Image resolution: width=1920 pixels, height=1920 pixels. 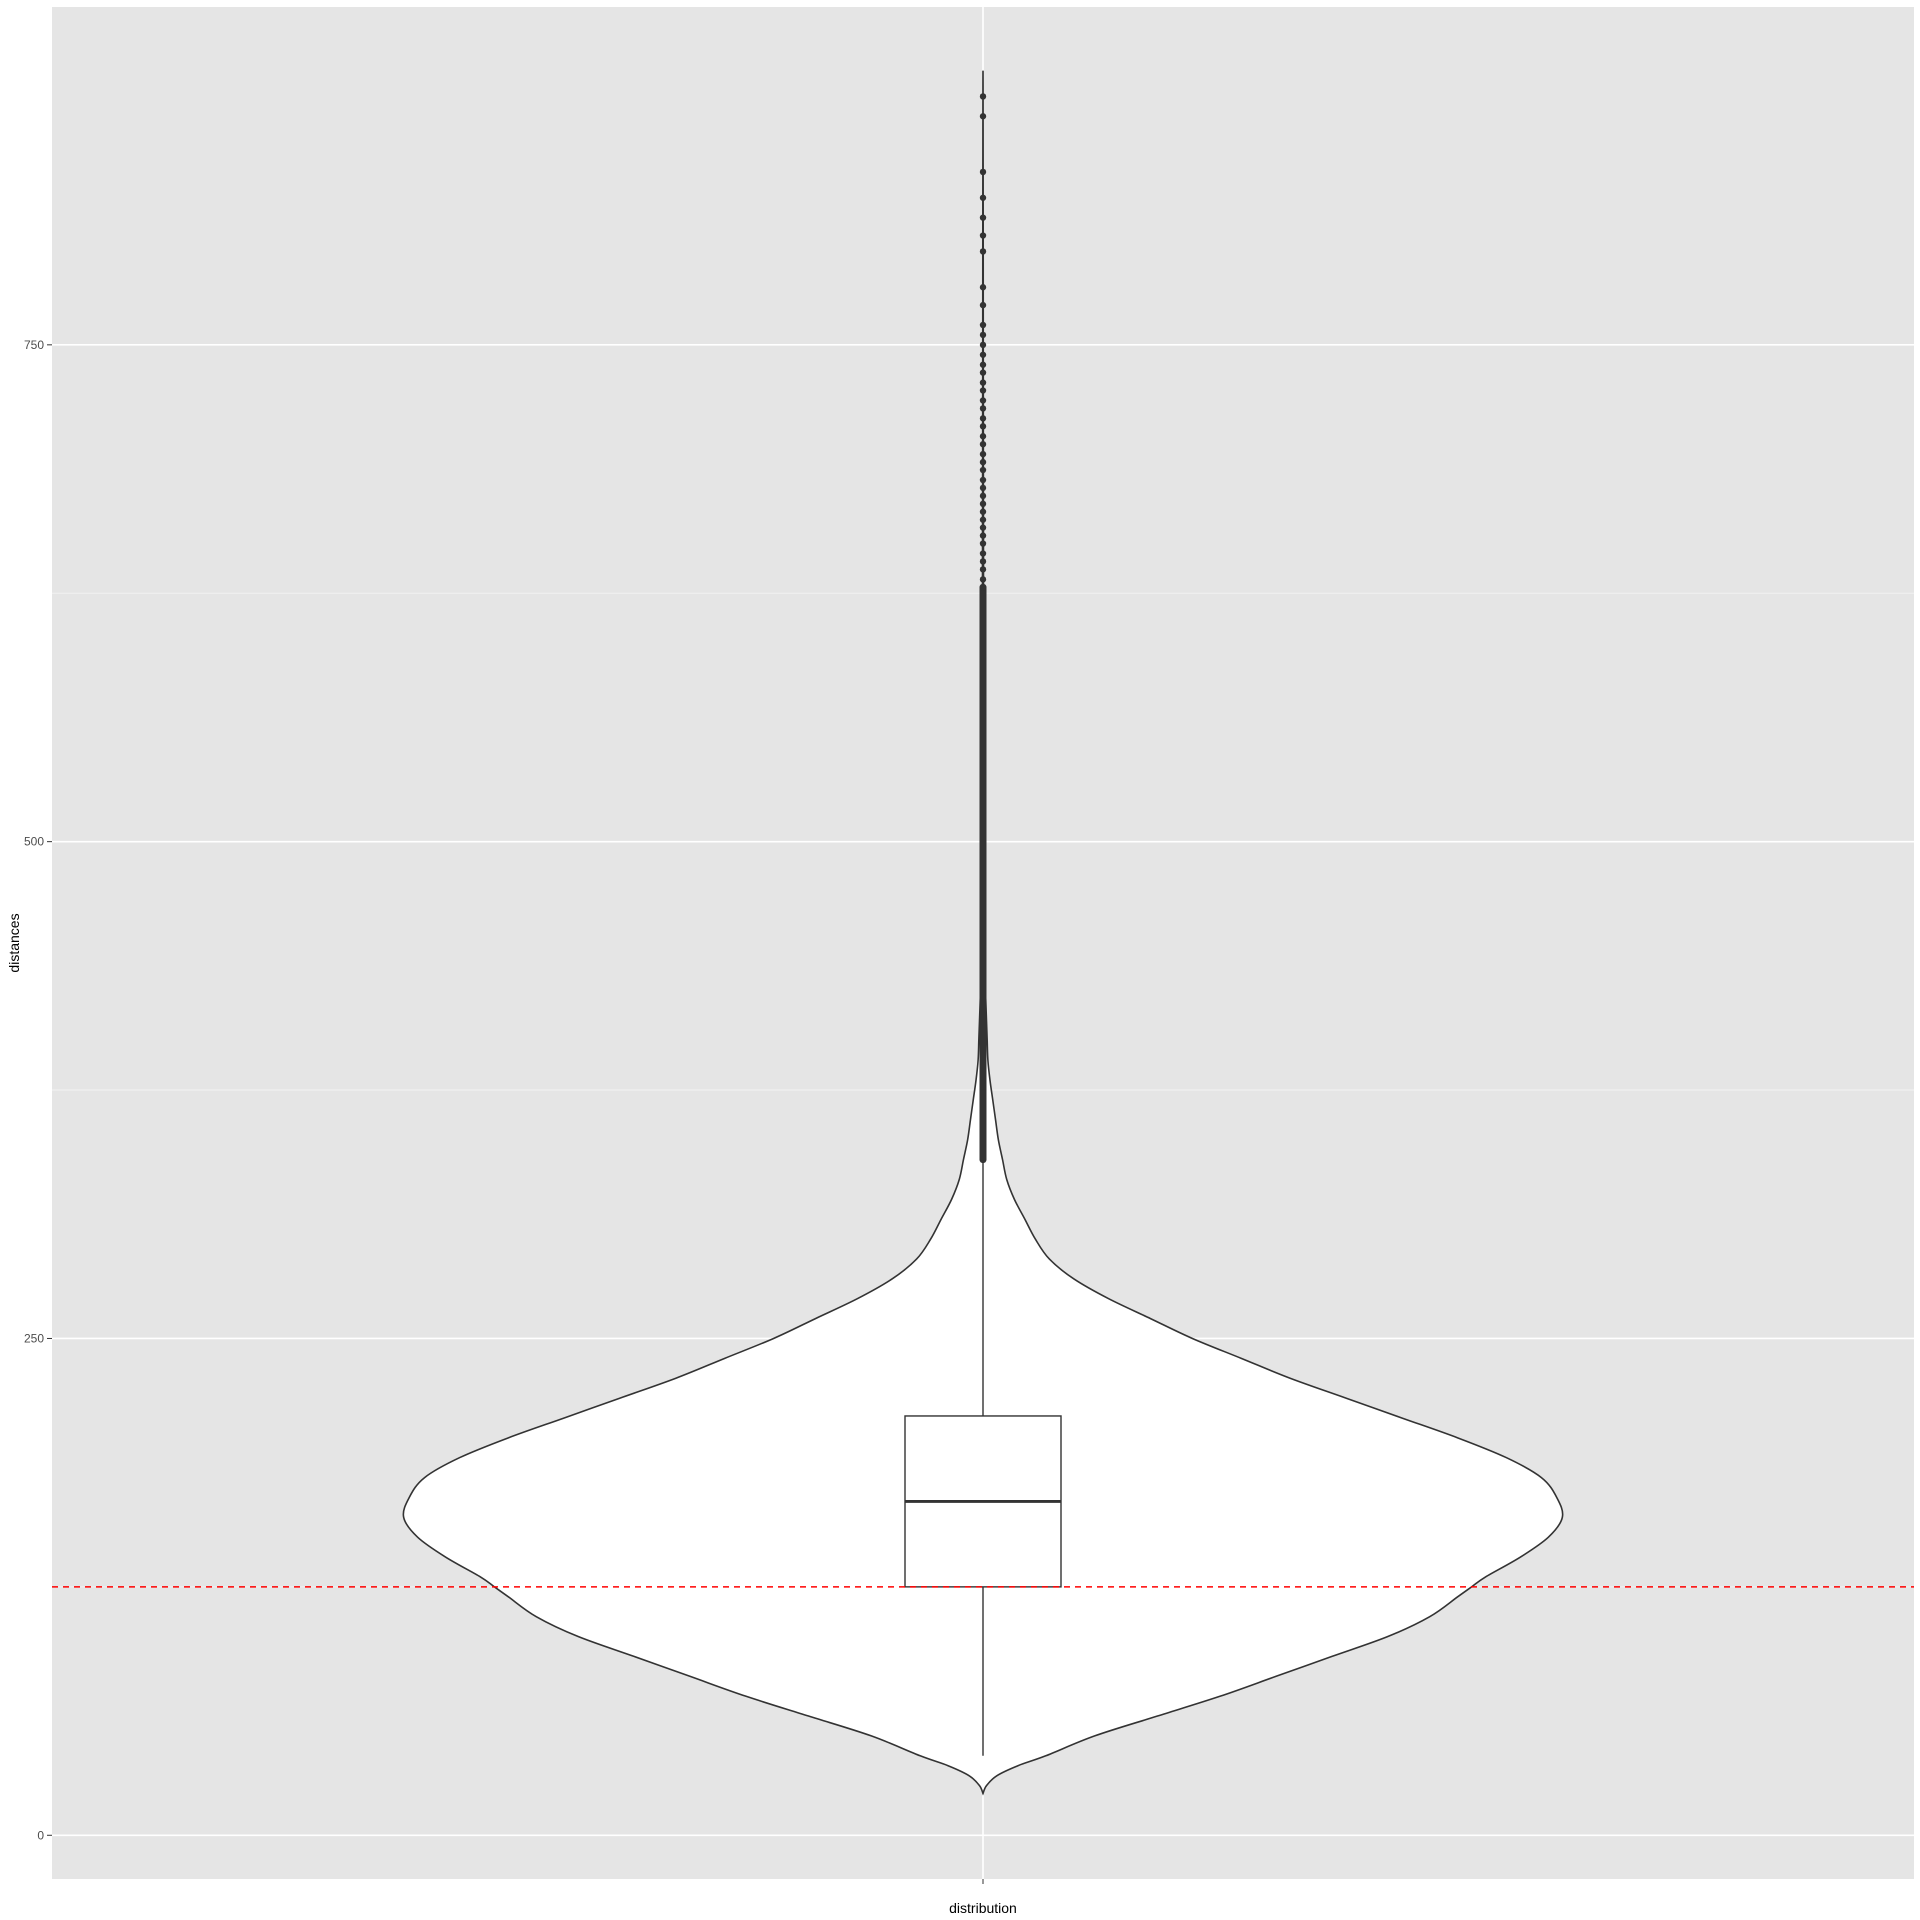 What do you see at coordinates (983, 628) in the screenshot?
I see `outlier-points` at bounding box center [983, 628].